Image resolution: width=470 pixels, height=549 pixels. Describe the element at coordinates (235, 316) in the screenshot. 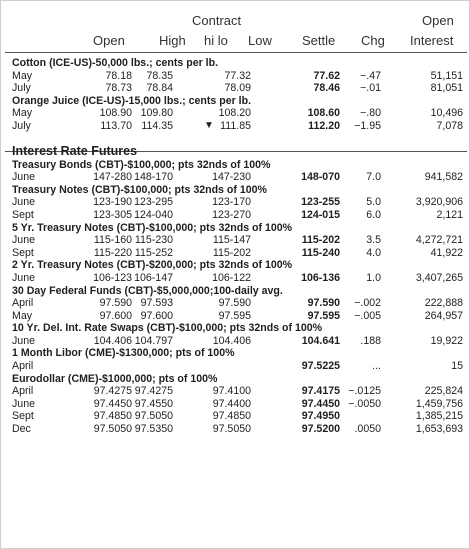

I see `contract-month-row: May 97.600 97.600 97.595 97.595 −.005 264,957` at that location.